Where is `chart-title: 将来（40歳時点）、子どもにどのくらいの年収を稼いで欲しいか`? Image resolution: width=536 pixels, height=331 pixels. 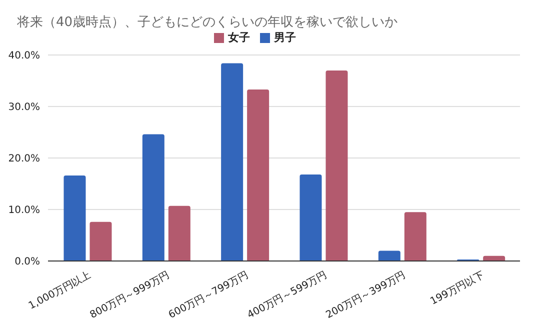 chart-title: 将来（40歳時点）、子どもにどのくらいの年収を稼いで欲しいか is located at coordinates (207, 22).